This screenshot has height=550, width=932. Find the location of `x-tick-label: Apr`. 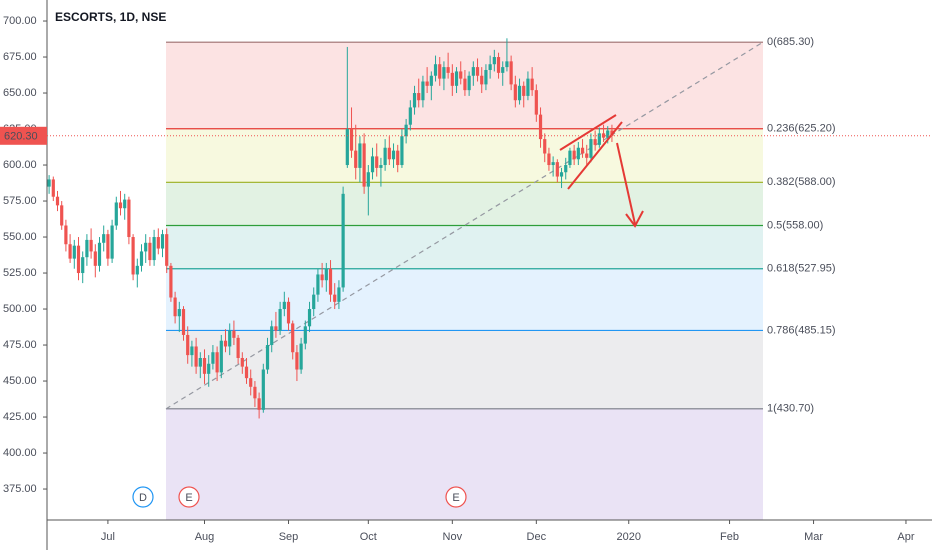

x-tick-label: Apr is located at coordinates (905, 537).